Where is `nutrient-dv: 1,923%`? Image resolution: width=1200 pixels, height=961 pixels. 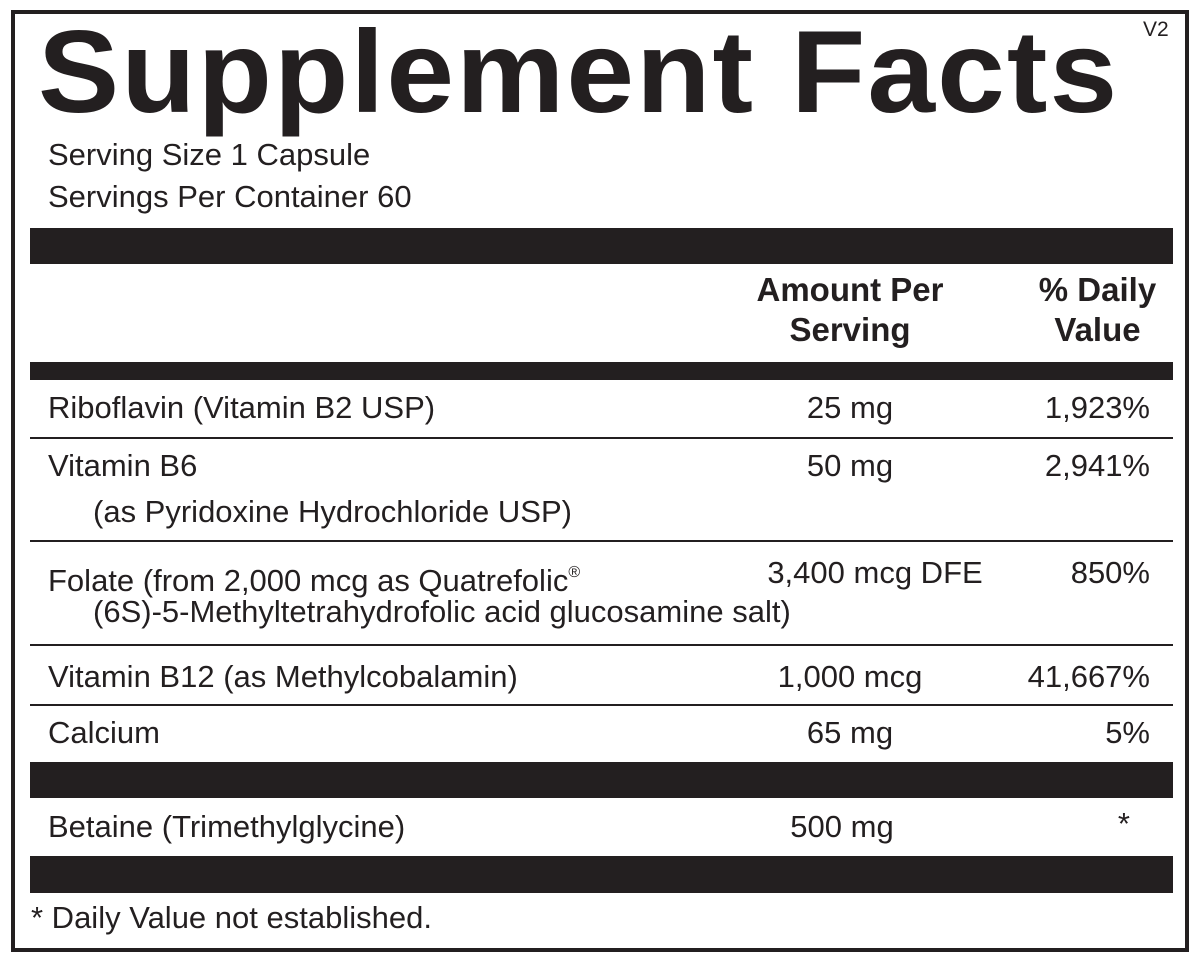 nutrient-dv: 1,923% is located at coordinates (1097, 407).